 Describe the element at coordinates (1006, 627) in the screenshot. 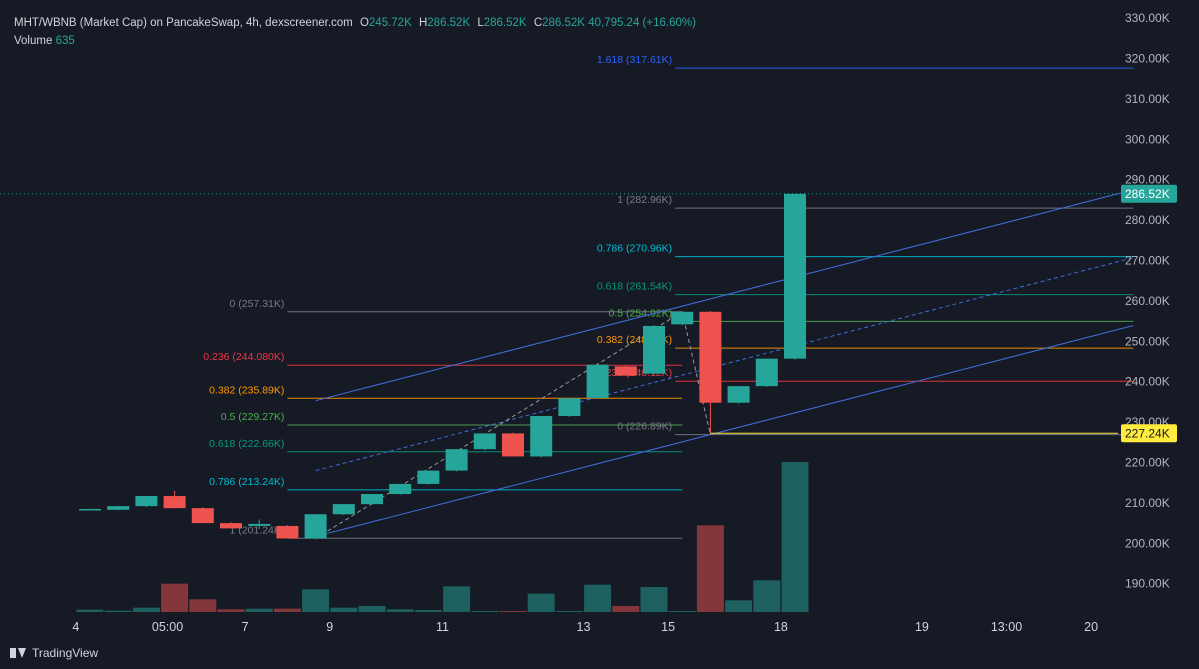

I see `time-axis-tick-label: 13:00` at that location.